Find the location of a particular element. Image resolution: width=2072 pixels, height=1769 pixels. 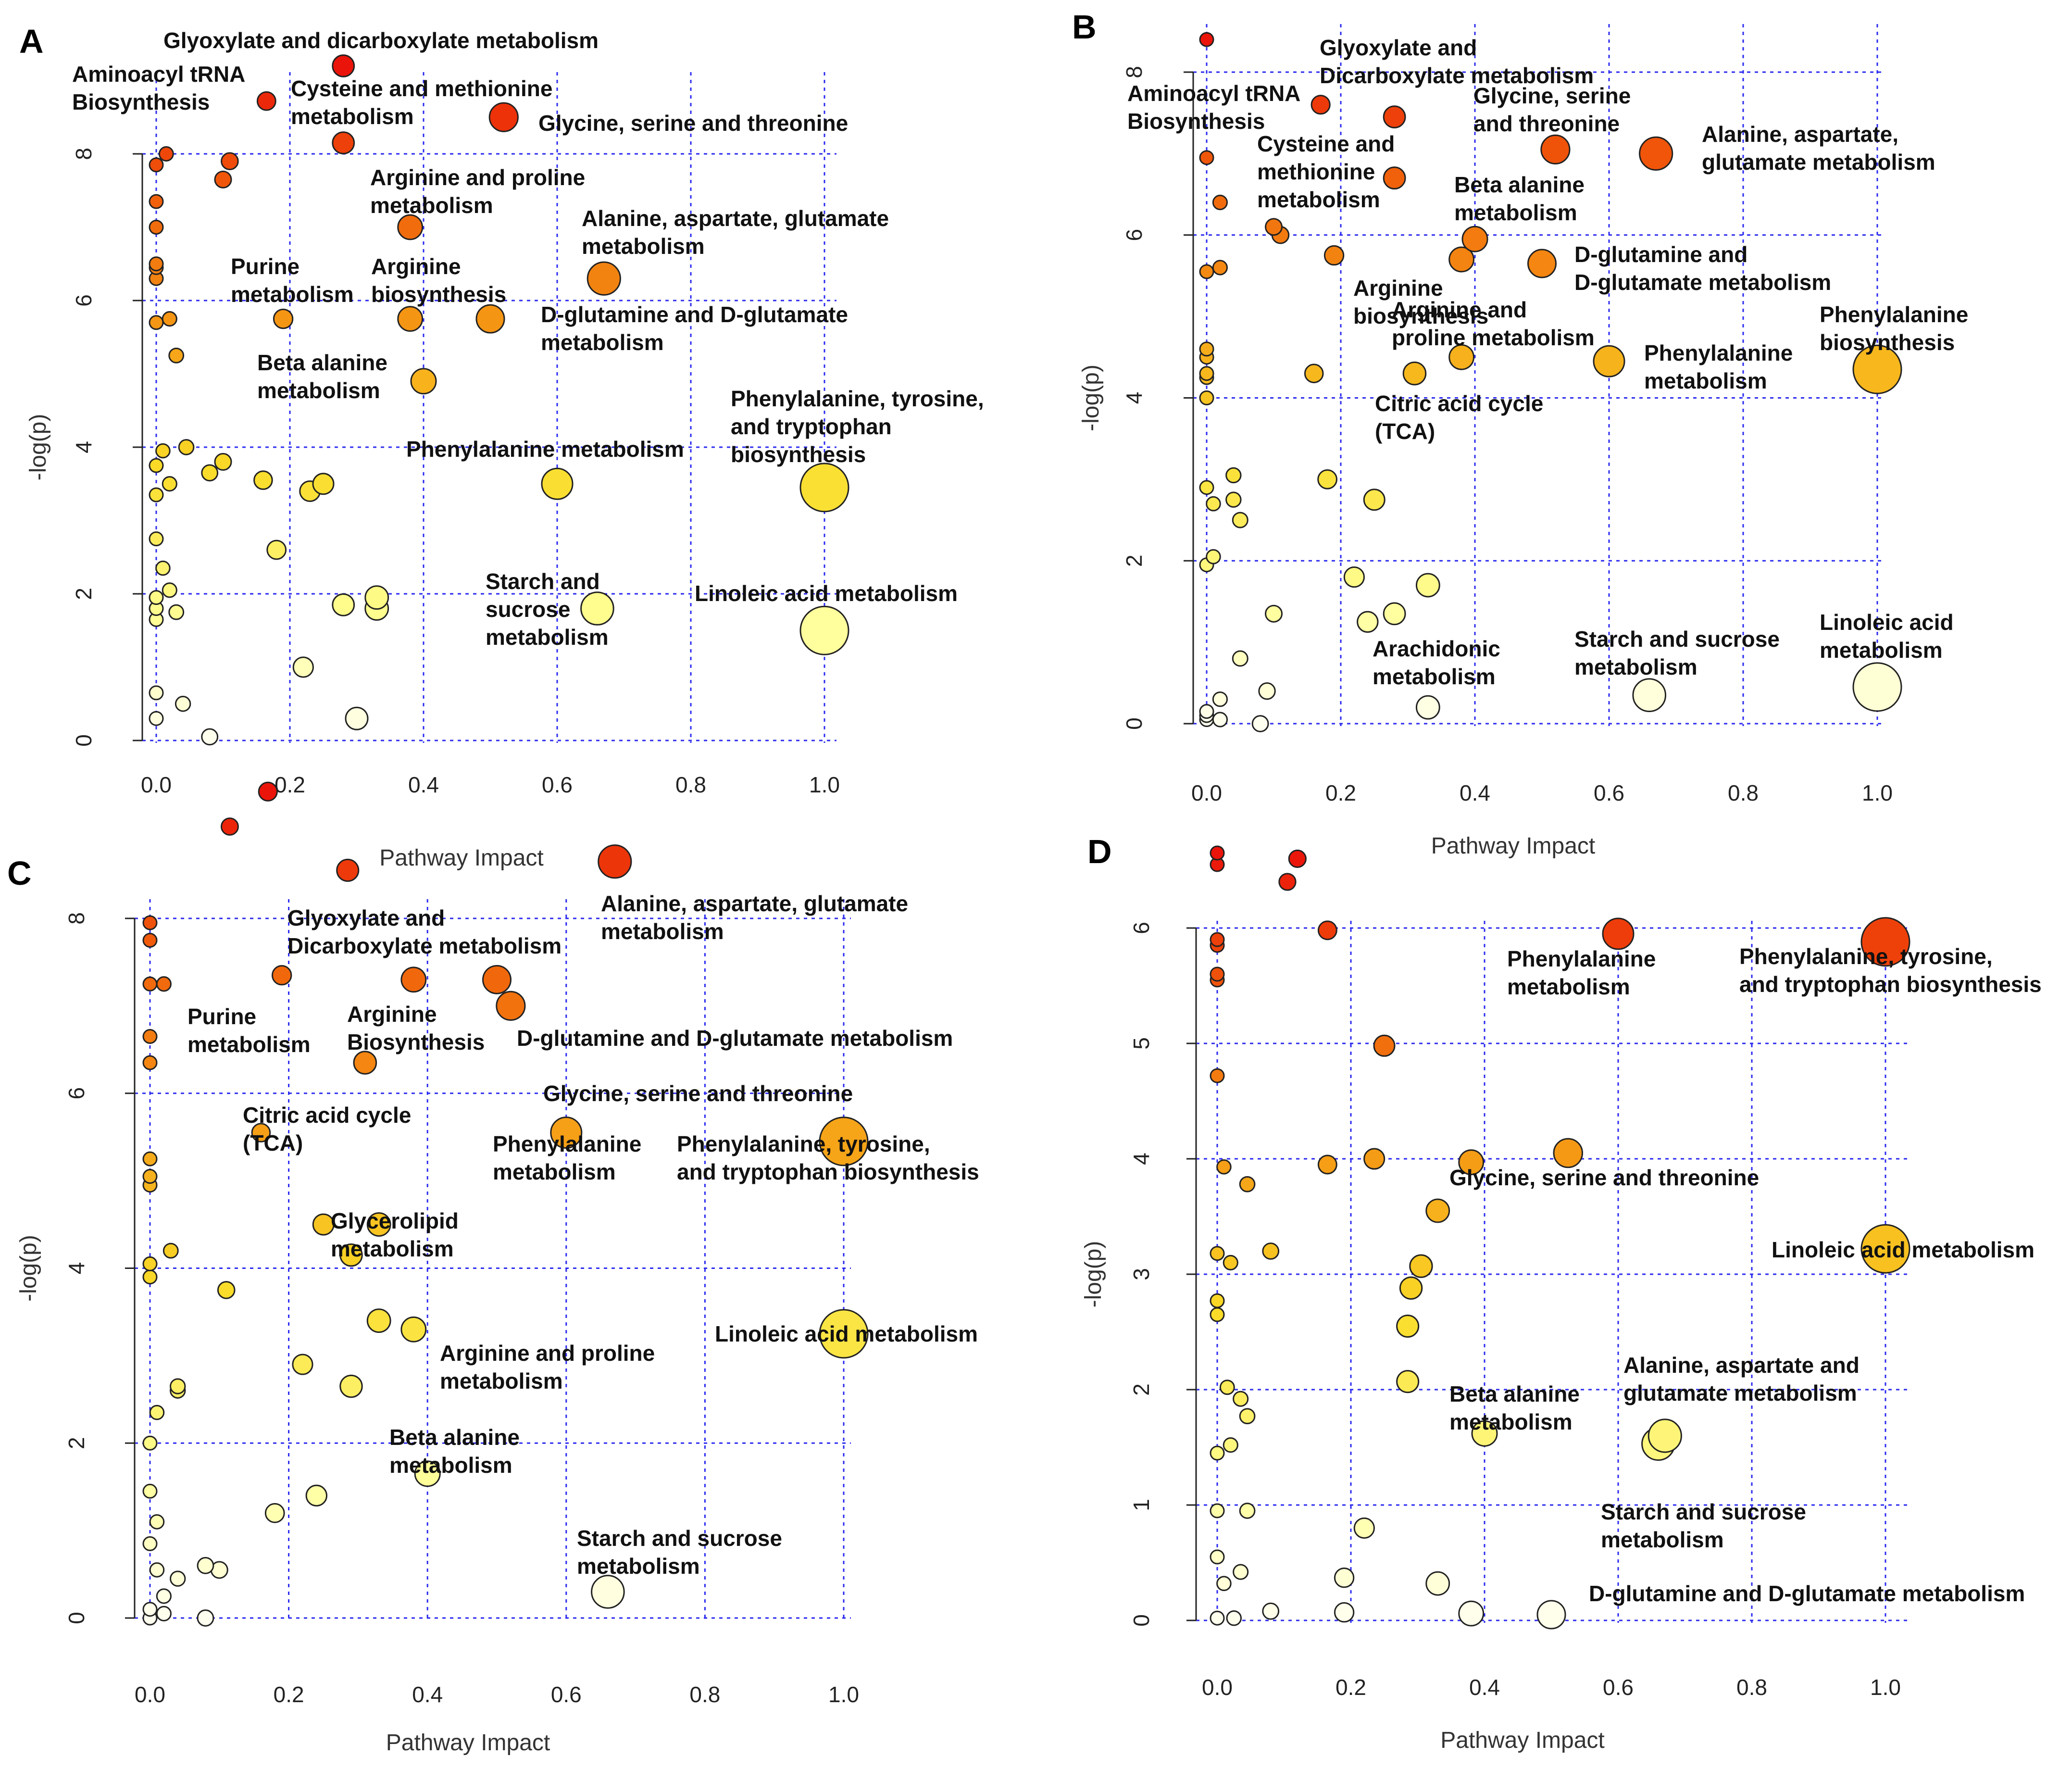

pathway-annotation: Phenylalanine metabolism is located at coordinates (567, 1157).